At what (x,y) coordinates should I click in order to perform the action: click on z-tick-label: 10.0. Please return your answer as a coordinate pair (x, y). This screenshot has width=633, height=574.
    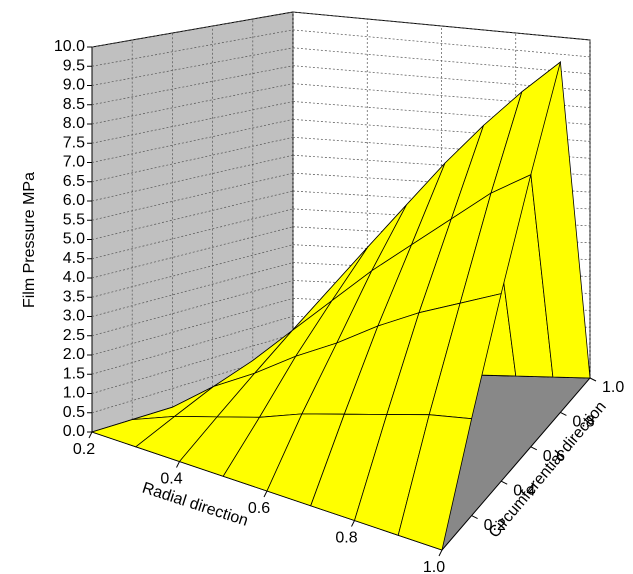
    Looking at the image, I should click on (69, 46).